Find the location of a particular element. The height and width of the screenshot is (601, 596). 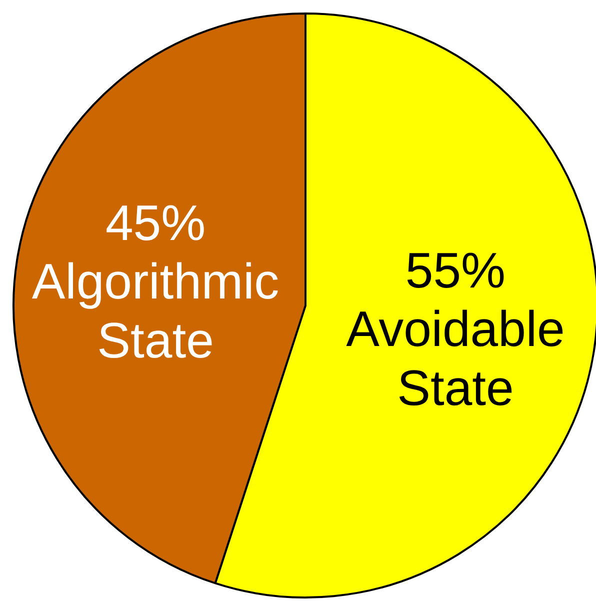

slice-label: Avoidable State is located at coordinates (455, 358).